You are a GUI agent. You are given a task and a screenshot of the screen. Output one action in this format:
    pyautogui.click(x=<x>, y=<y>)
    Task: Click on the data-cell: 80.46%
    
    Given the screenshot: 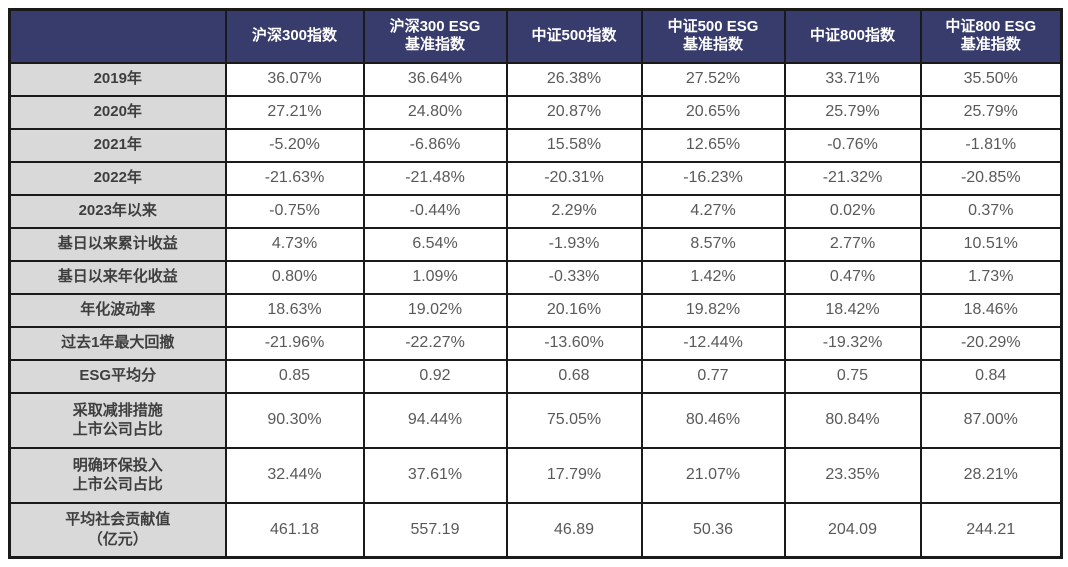 What is the action you would take?
    pyautogui.click(x=713, y=420)
    